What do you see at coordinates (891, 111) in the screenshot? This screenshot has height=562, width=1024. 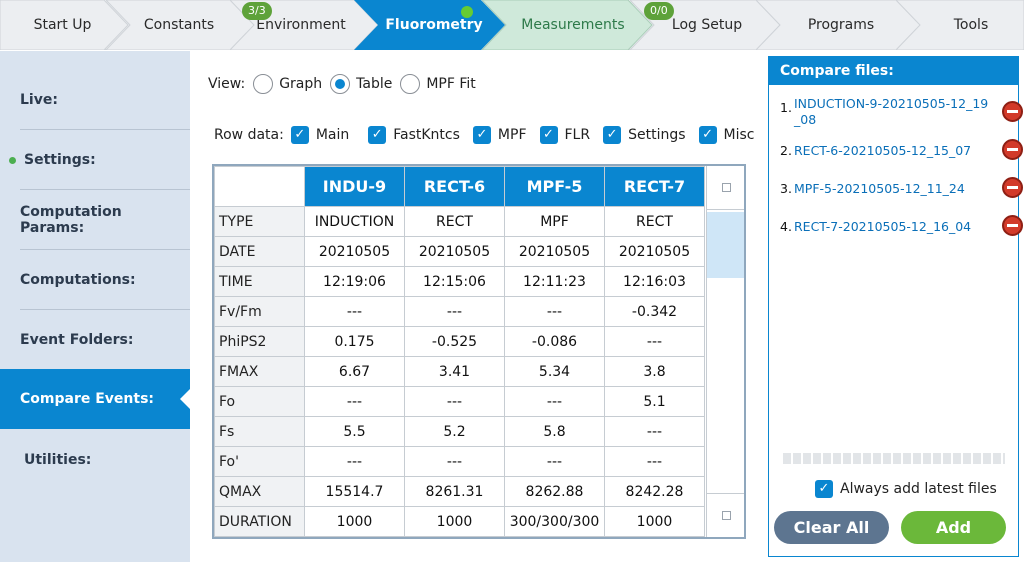 I see `file-name-link: INDUCTION-9-20210505-12_19_08` at bounding box center [891, 111].